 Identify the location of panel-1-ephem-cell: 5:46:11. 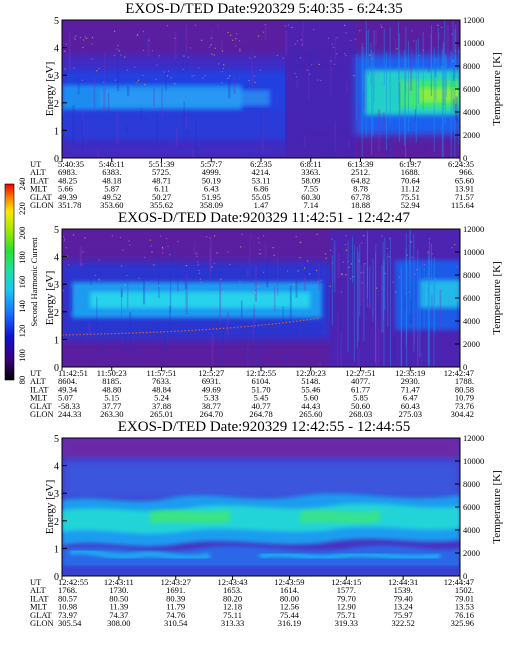
(112, 164).